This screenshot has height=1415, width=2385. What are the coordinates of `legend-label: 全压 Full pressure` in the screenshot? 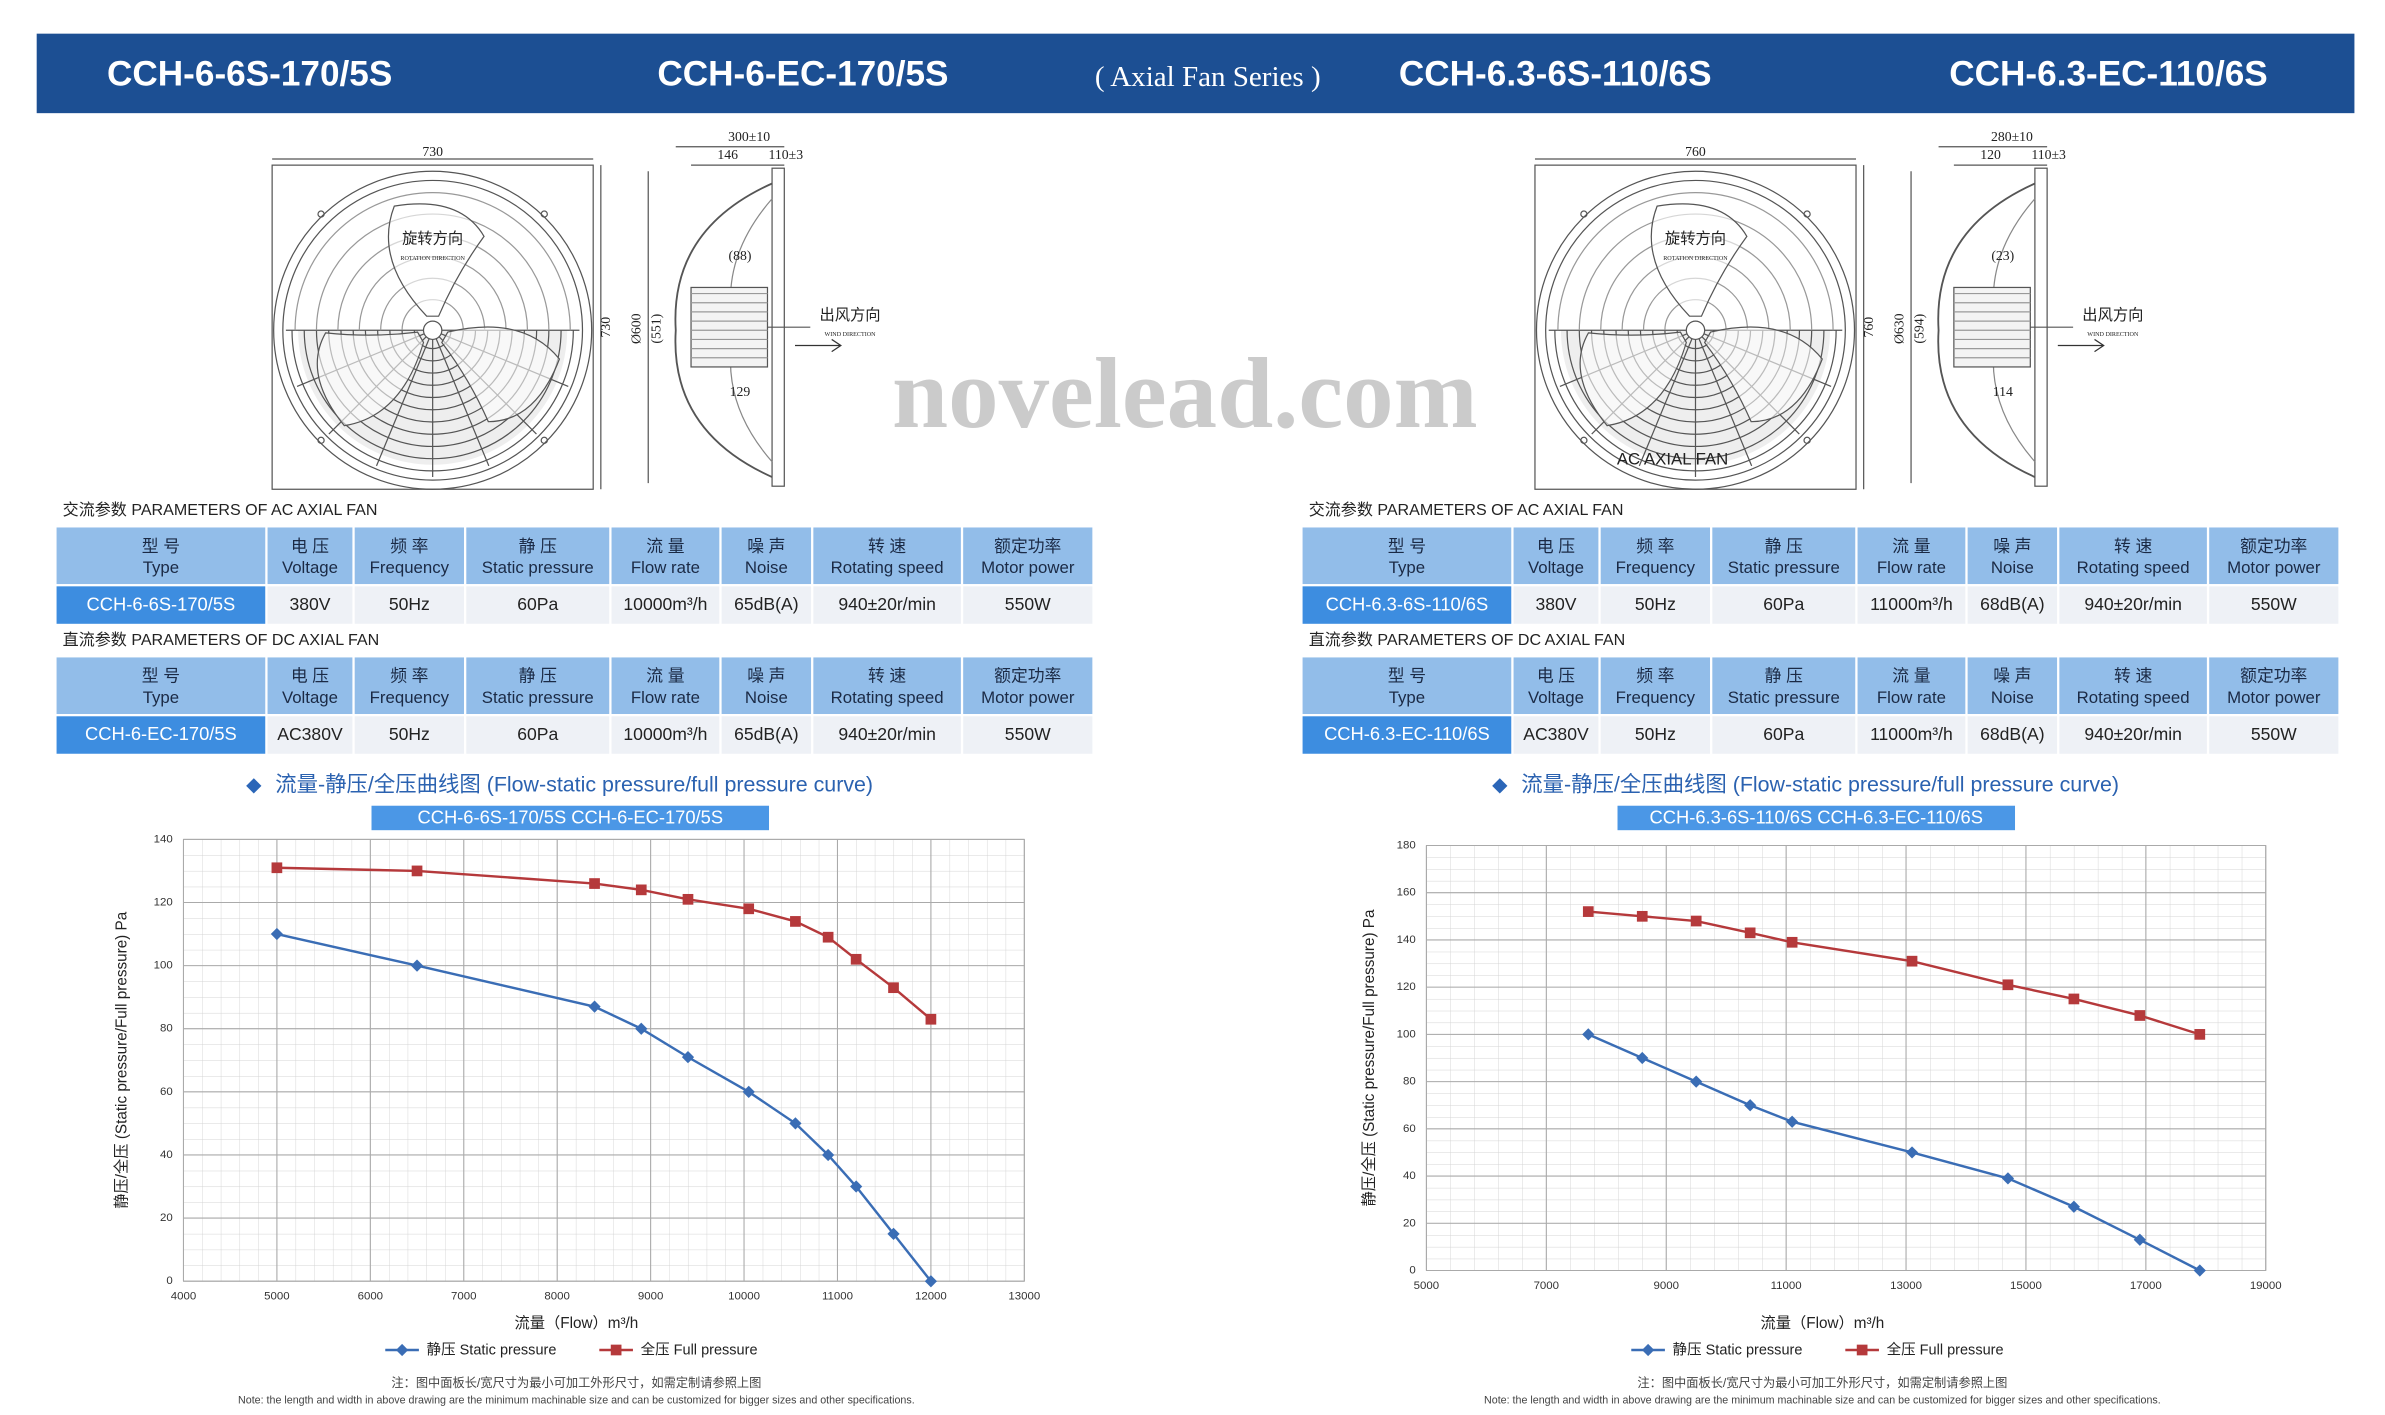 It's located at (1945, 1350).